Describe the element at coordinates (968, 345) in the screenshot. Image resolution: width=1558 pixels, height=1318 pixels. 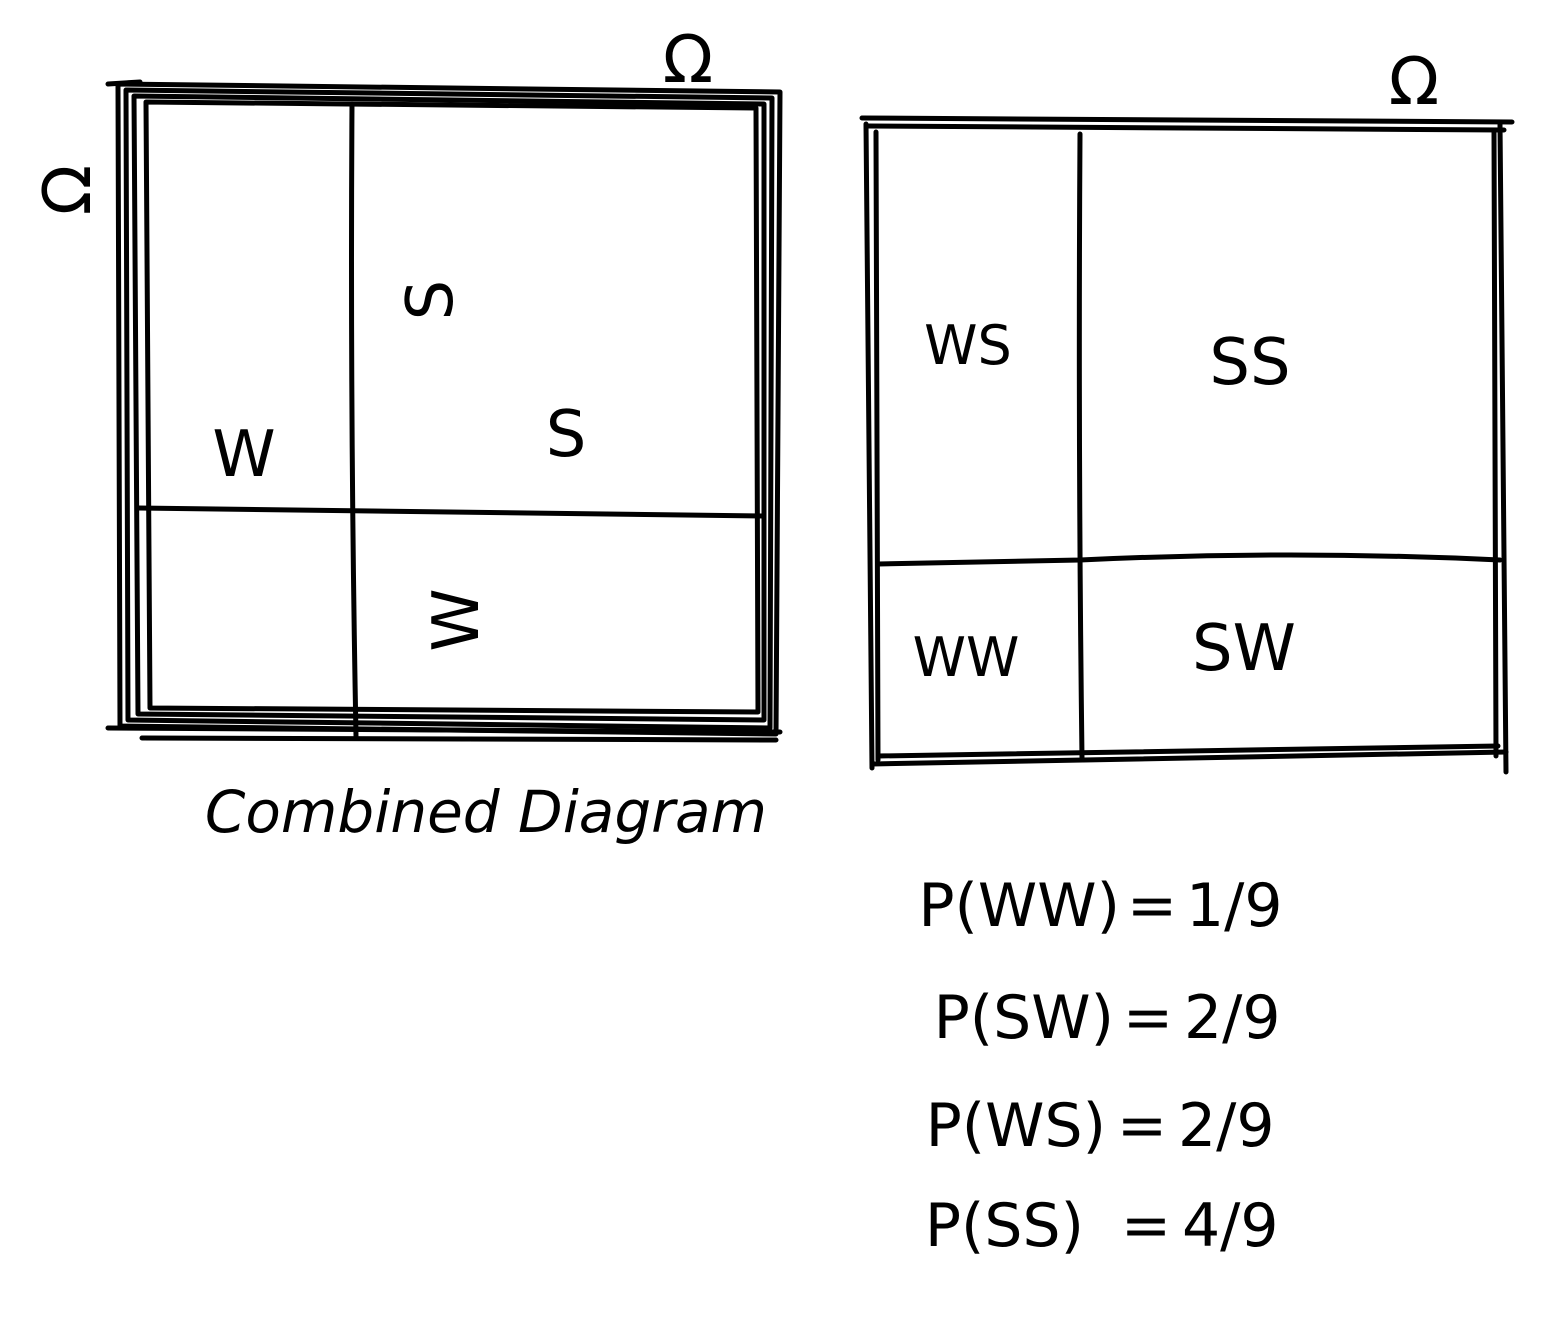
I see `outcome-cell-ws: WS` at that location.